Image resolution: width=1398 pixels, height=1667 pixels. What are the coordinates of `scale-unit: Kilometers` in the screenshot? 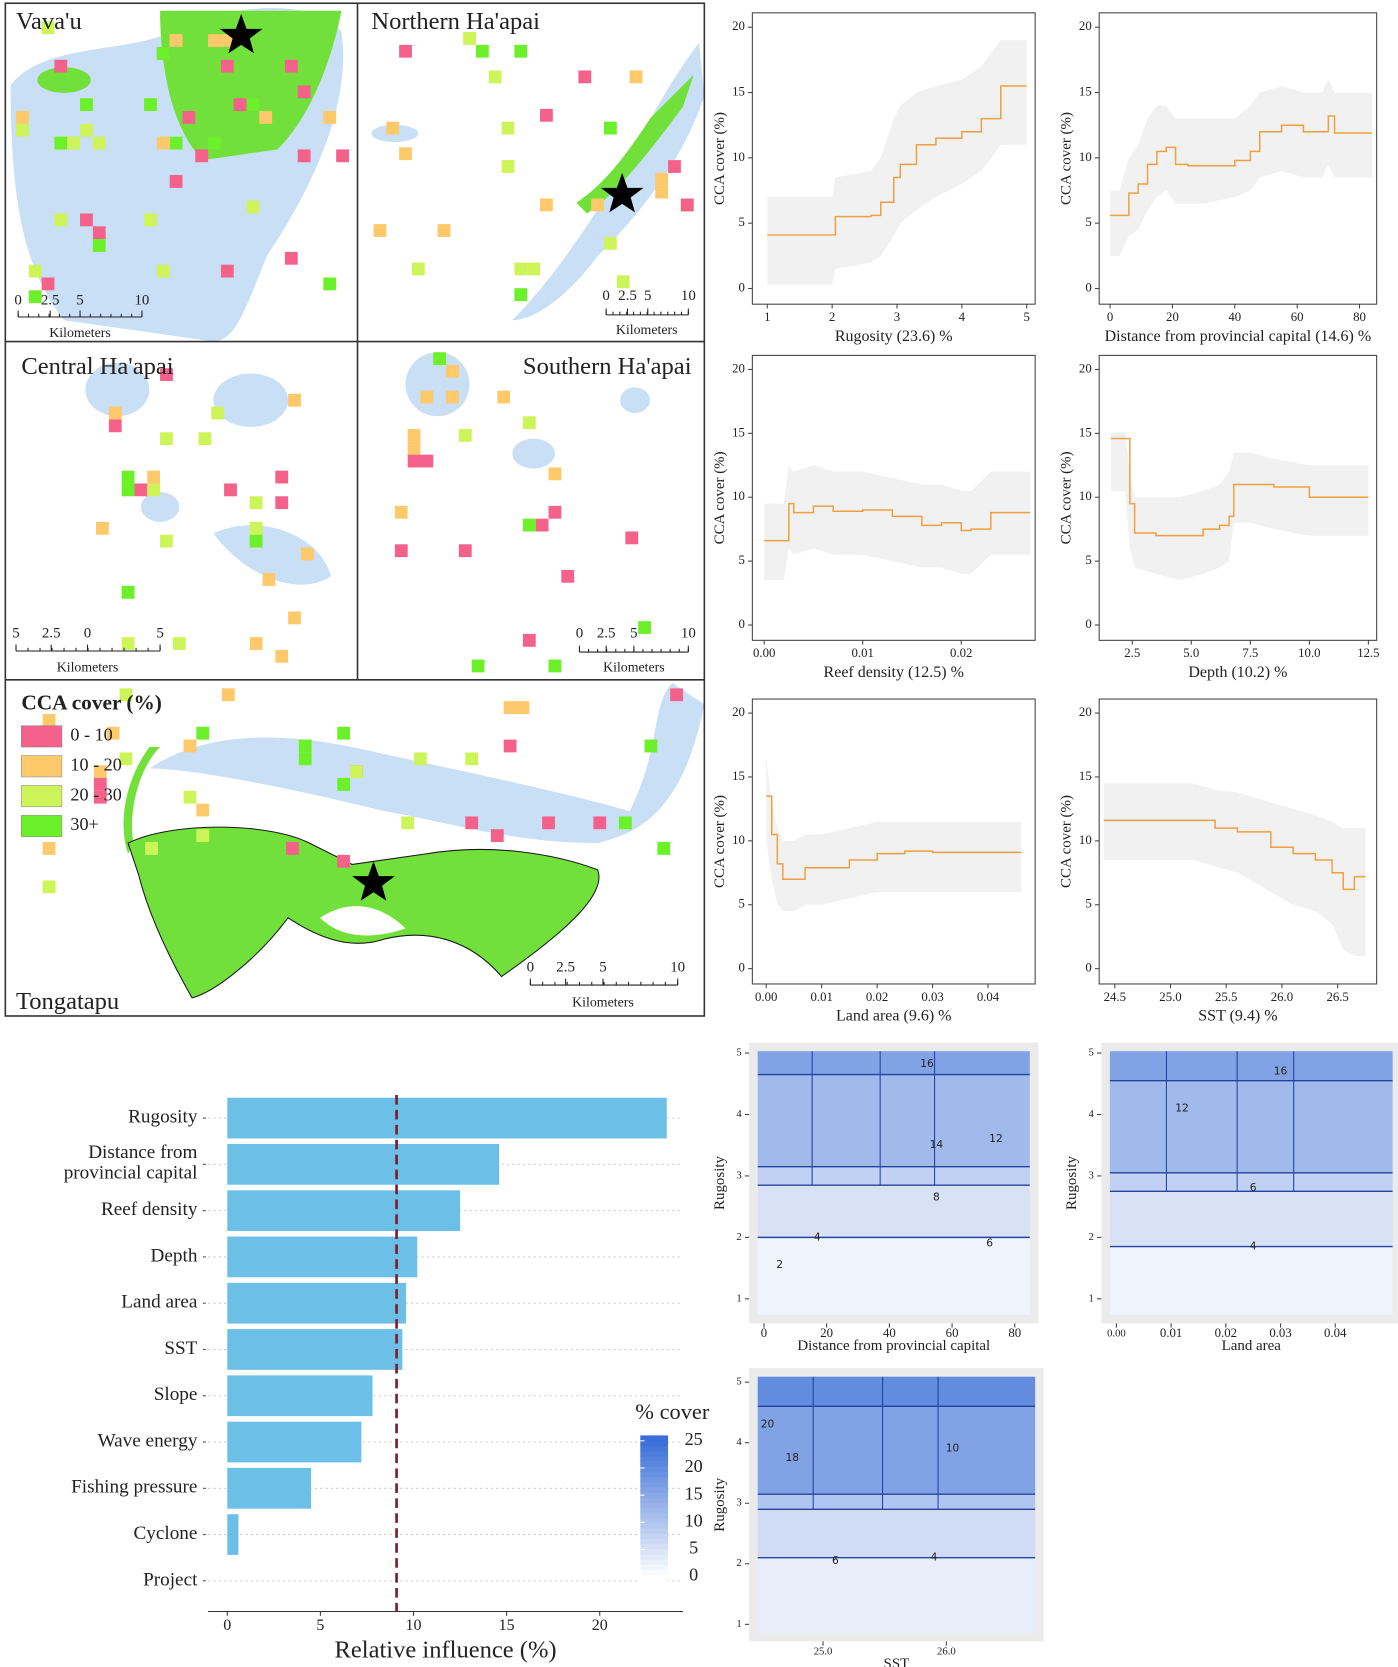 It's located at (634, 667).